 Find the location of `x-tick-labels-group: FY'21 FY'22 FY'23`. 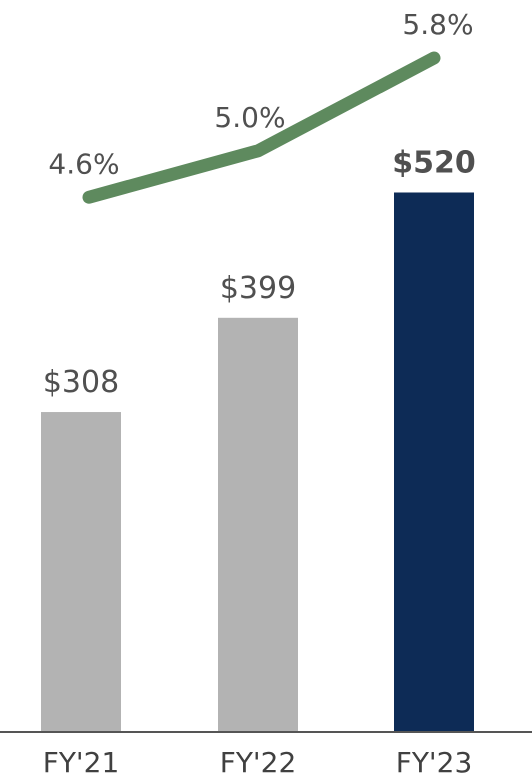

x-tick-labels-group: FY'21 FY'22 FY'23 is located at coordinates (258, 761).